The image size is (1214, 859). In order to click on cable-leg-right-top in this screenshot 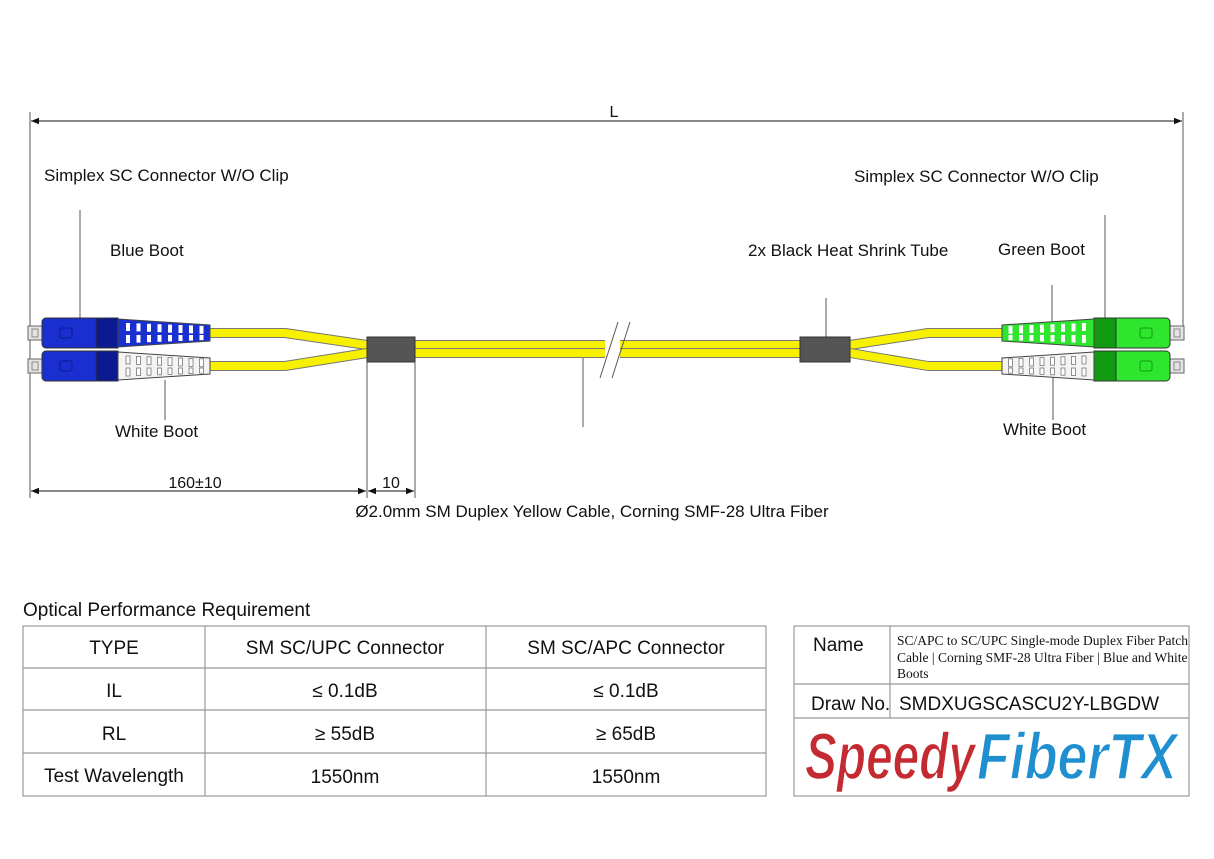, I will do `click(925, 339)`.